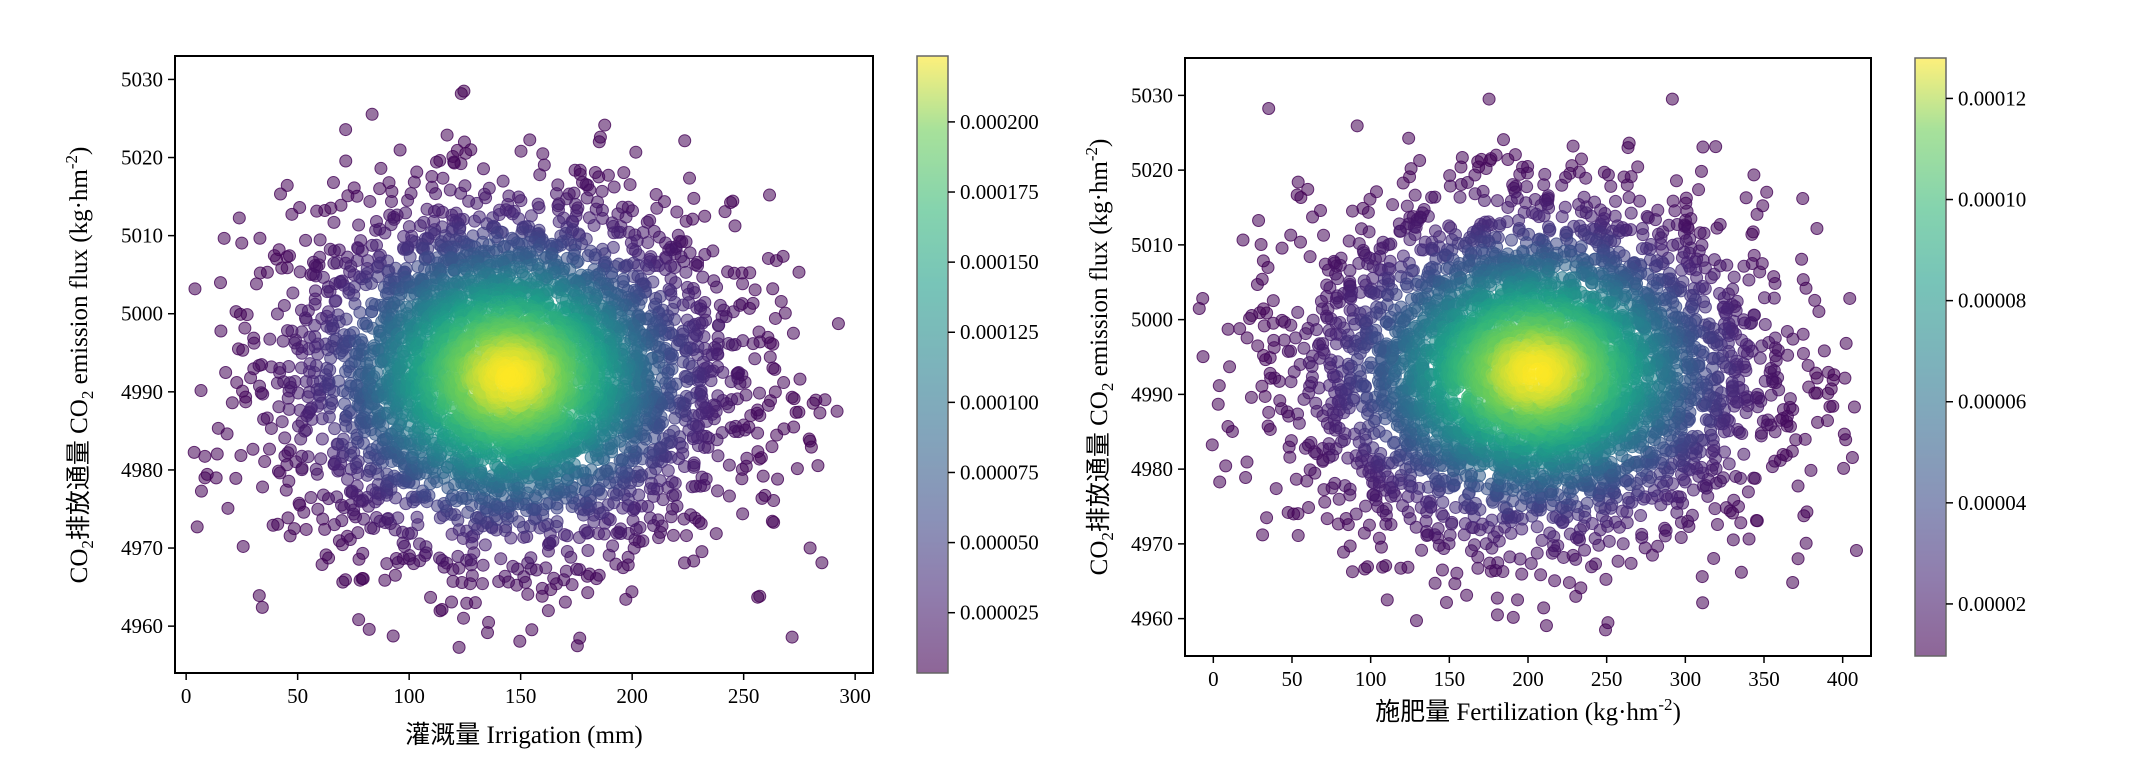  I want to click on colorbar-tick-label: 0.000075, so click(999, 472).